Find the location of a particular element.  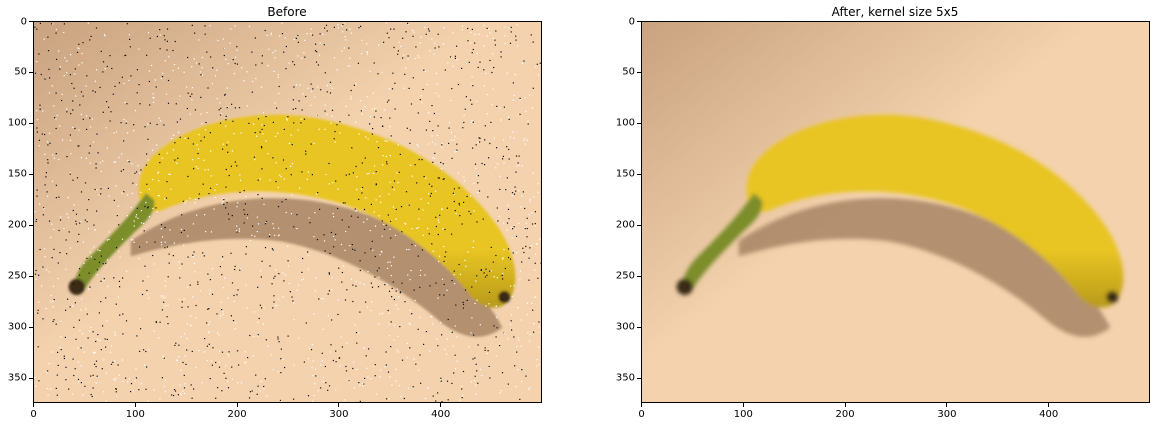

panel-title: Before is located at coordinates (287, 12).